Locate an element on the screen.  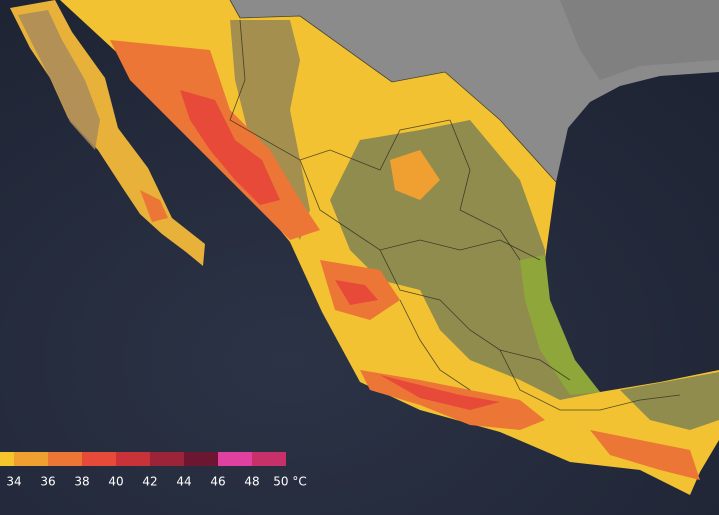
hot-zone-michoacan is located at coordinates (356, 292).